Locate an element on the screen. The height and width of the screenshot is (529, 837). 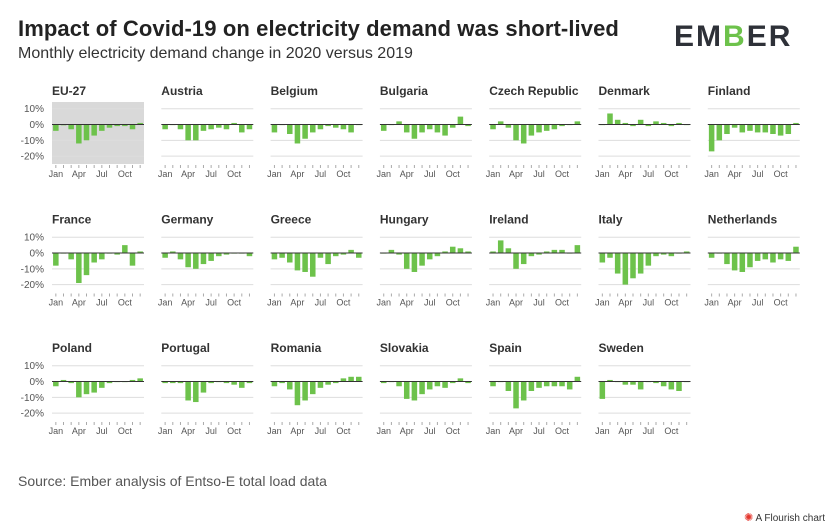
ember-logo: EMBER is located at coordinates (732, 36).